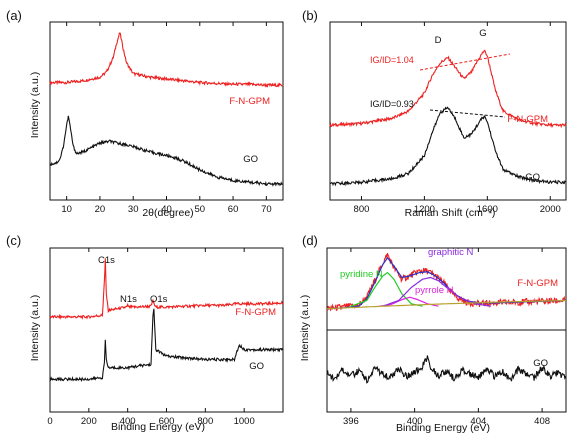 This screenshot has height=448, width=588. What do you see at coordinates (244, 421) in the screenshot?
I see `x-tick-label-c: 1000` at bounding box center [244, 421].